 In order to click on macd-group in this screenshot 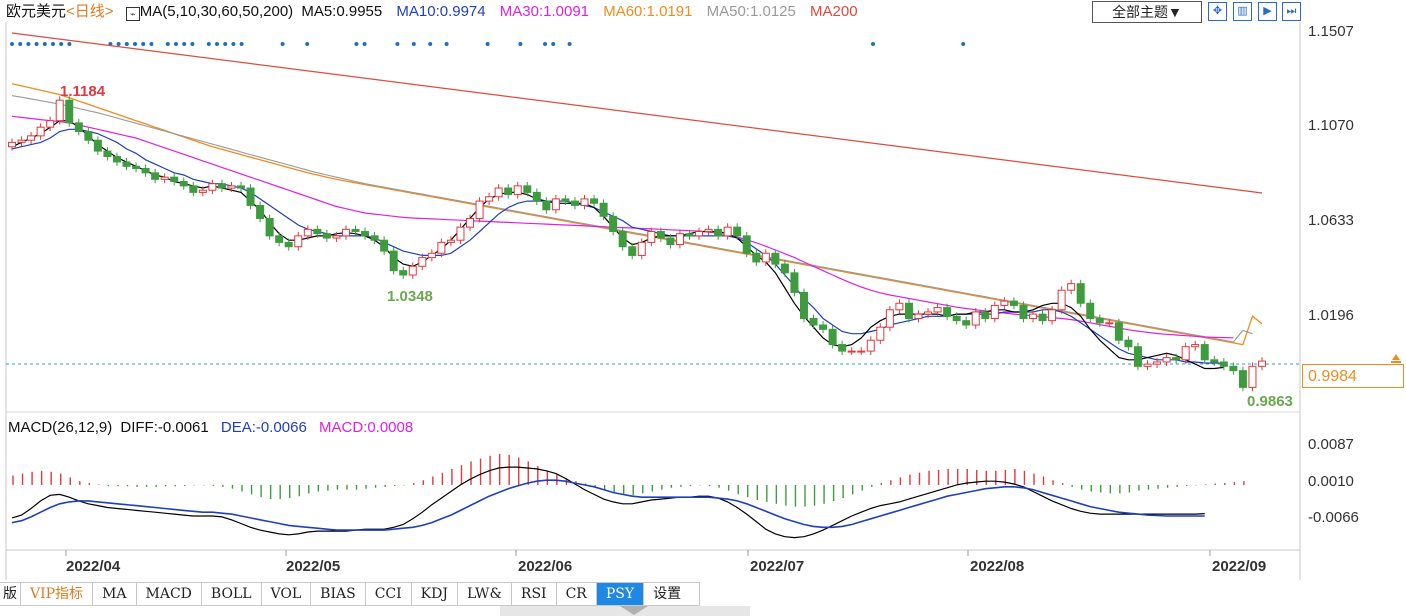, I will do `click(628, 496)`.